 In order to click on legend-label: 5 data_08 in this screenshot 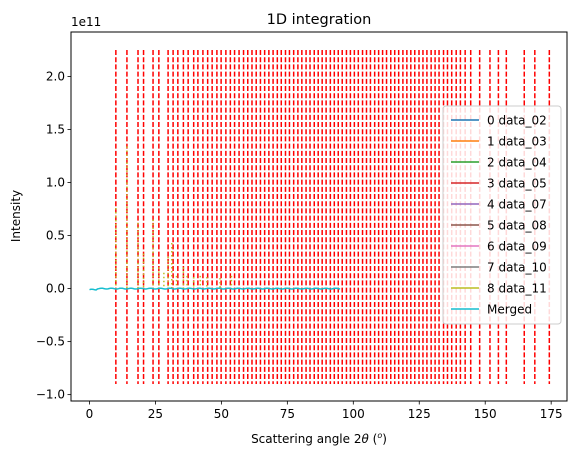, I will do `click(517, 226)`.